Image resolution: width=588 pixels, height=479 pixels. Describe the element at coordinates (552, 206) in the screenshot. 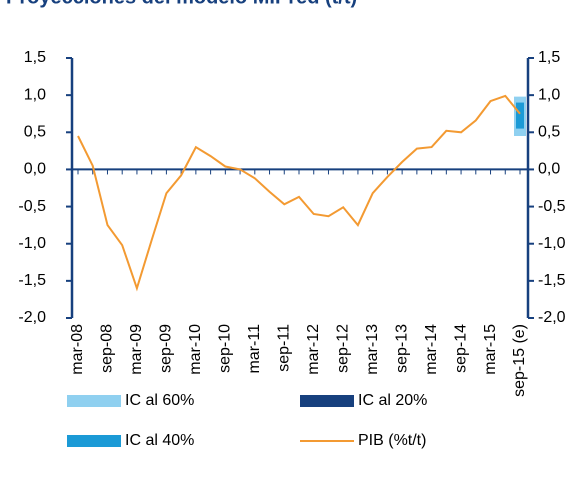

I see `y2-tick-label: -0,5` at that location.